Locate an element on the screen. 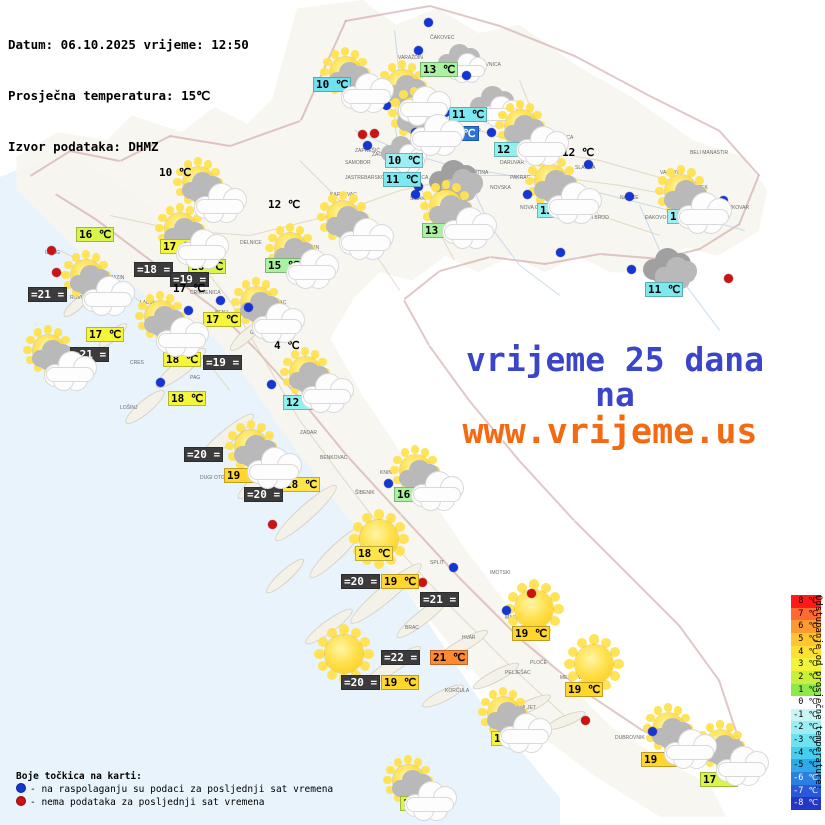 The image size is (825, 825). sun-disc is located at coordinates (344, 654).